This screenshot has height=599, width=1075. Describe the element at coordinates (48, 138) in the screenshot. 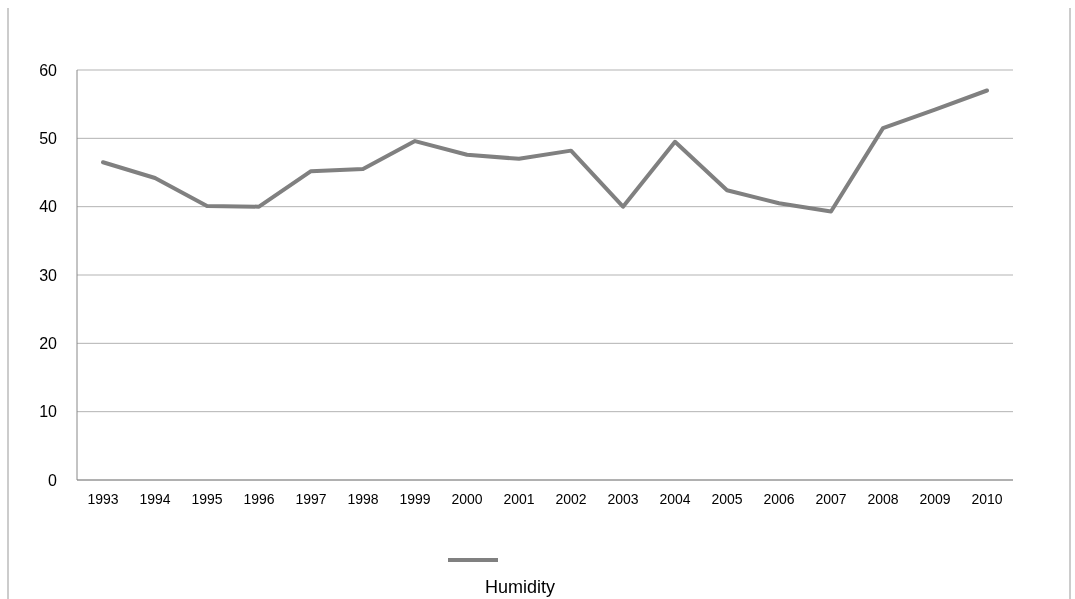

I see `y-tick-label: 50` at that location.